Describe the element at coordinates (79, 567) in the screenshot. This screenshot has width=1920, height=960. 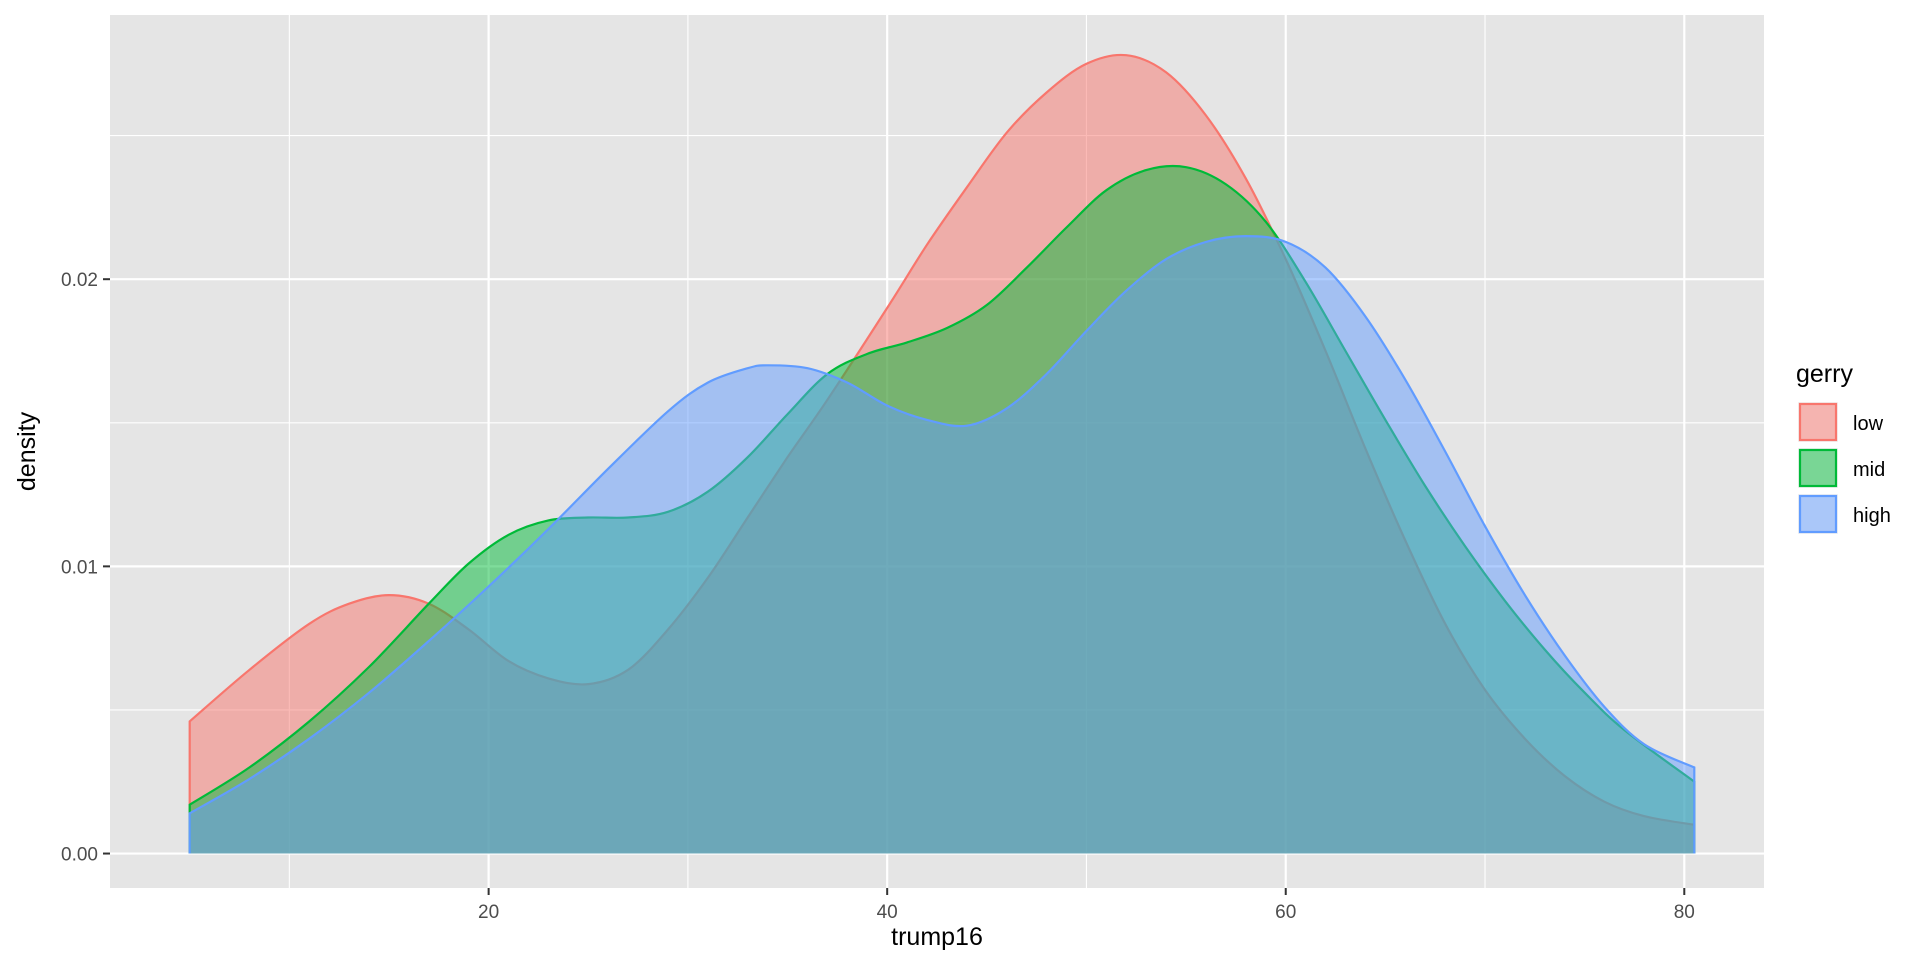
I see `y-tick-label: 0.01` at that location.